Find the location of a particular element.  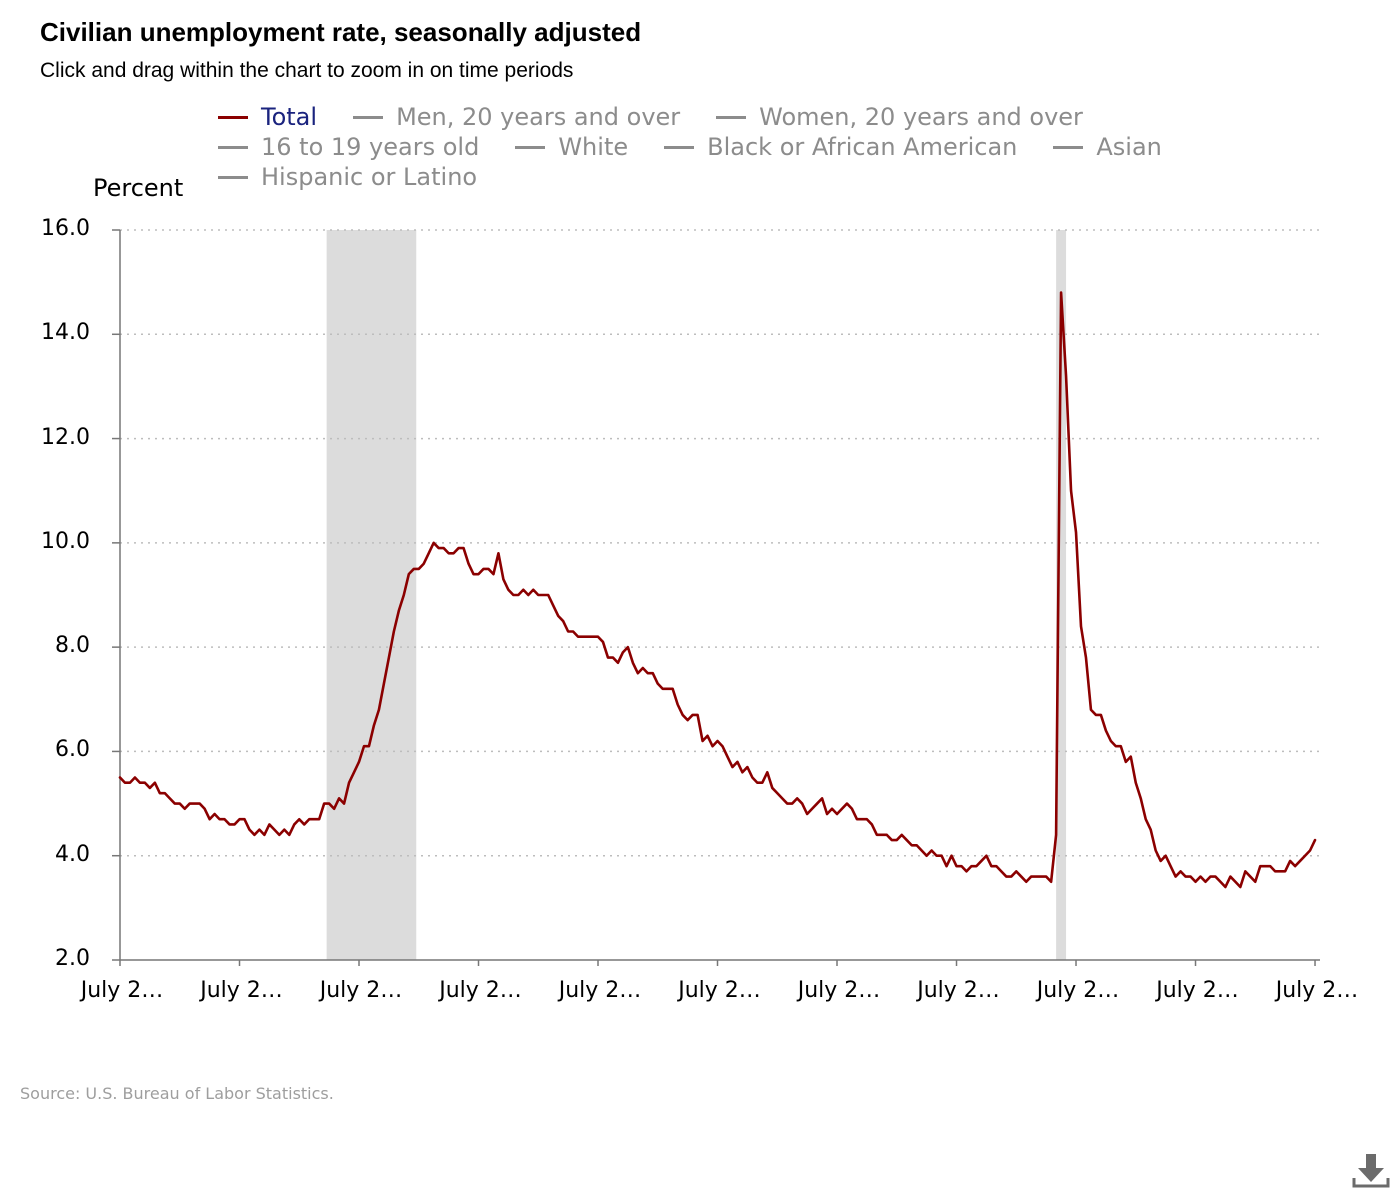

legend-item: Asian is located at coordinates (1107, 147).